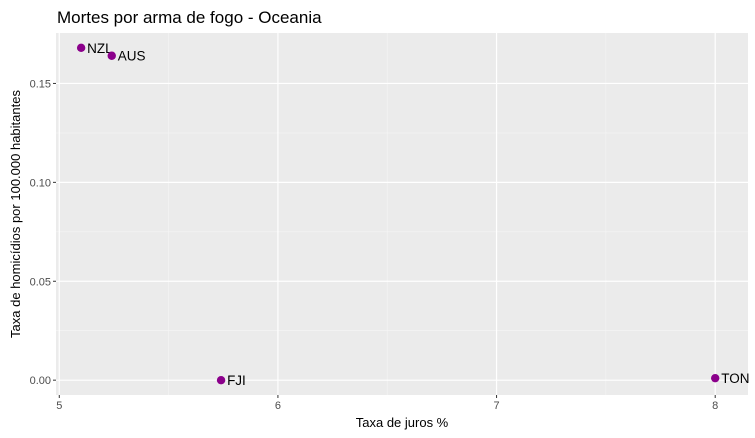  What do you see at coordinates (40, 381) in the screenshot?
I see `y-tick-label: 0.00` at bounding box center [40, 381].